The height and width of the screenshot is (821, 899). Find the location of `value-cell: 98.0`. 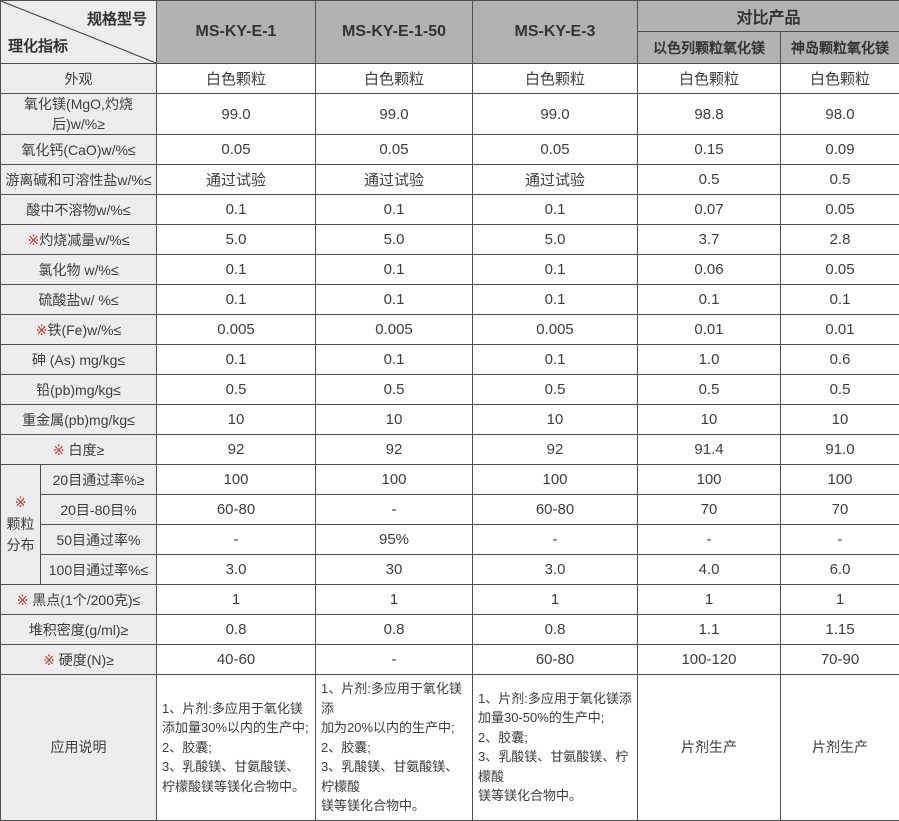

value-cell: 98.0 is located at coordinates (840, 114).